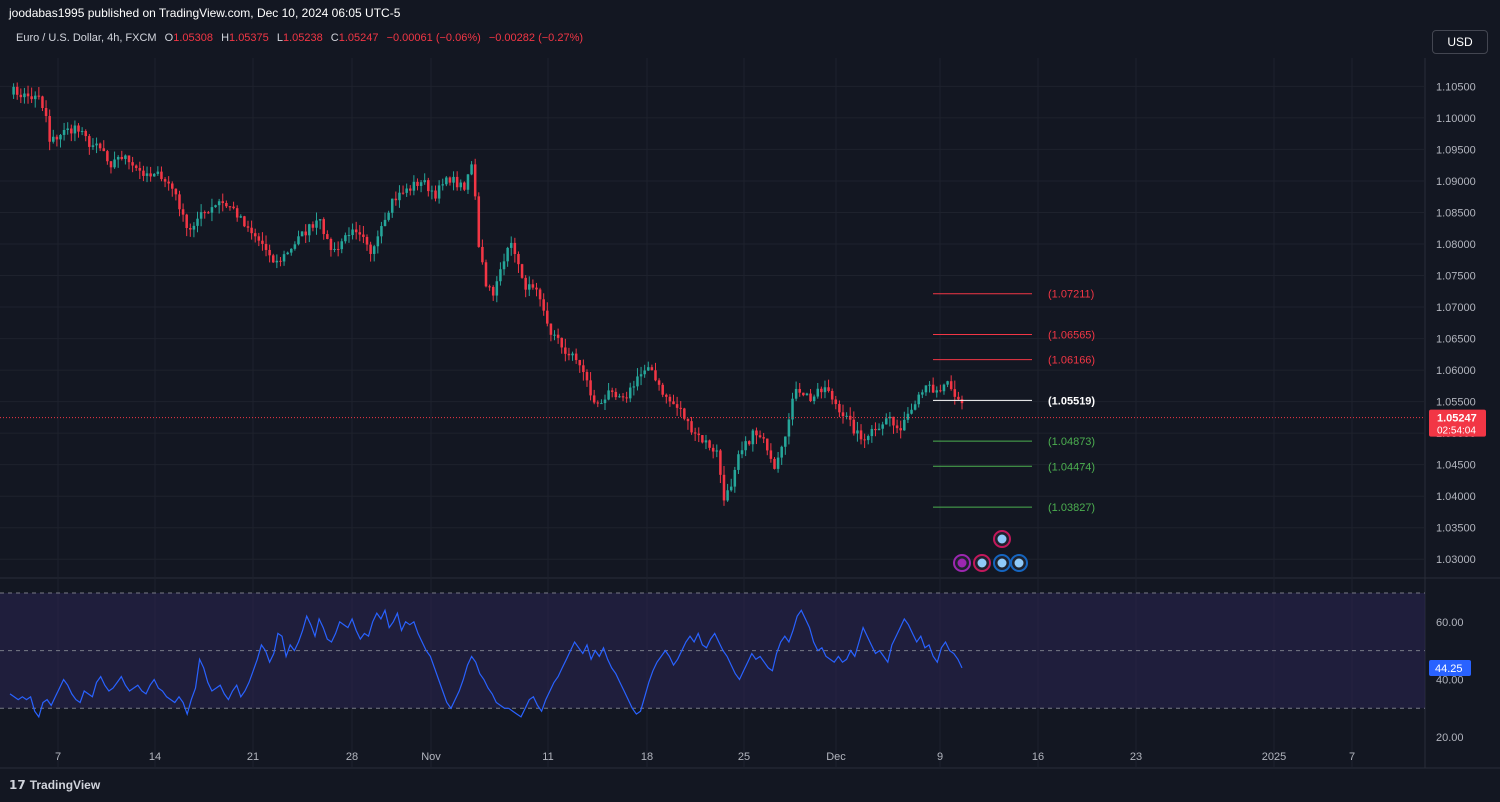  What do you see at coordinates (249, 38) in the screenshot?
I see `high-value: 1.05375` at bounding box center [249, 38].